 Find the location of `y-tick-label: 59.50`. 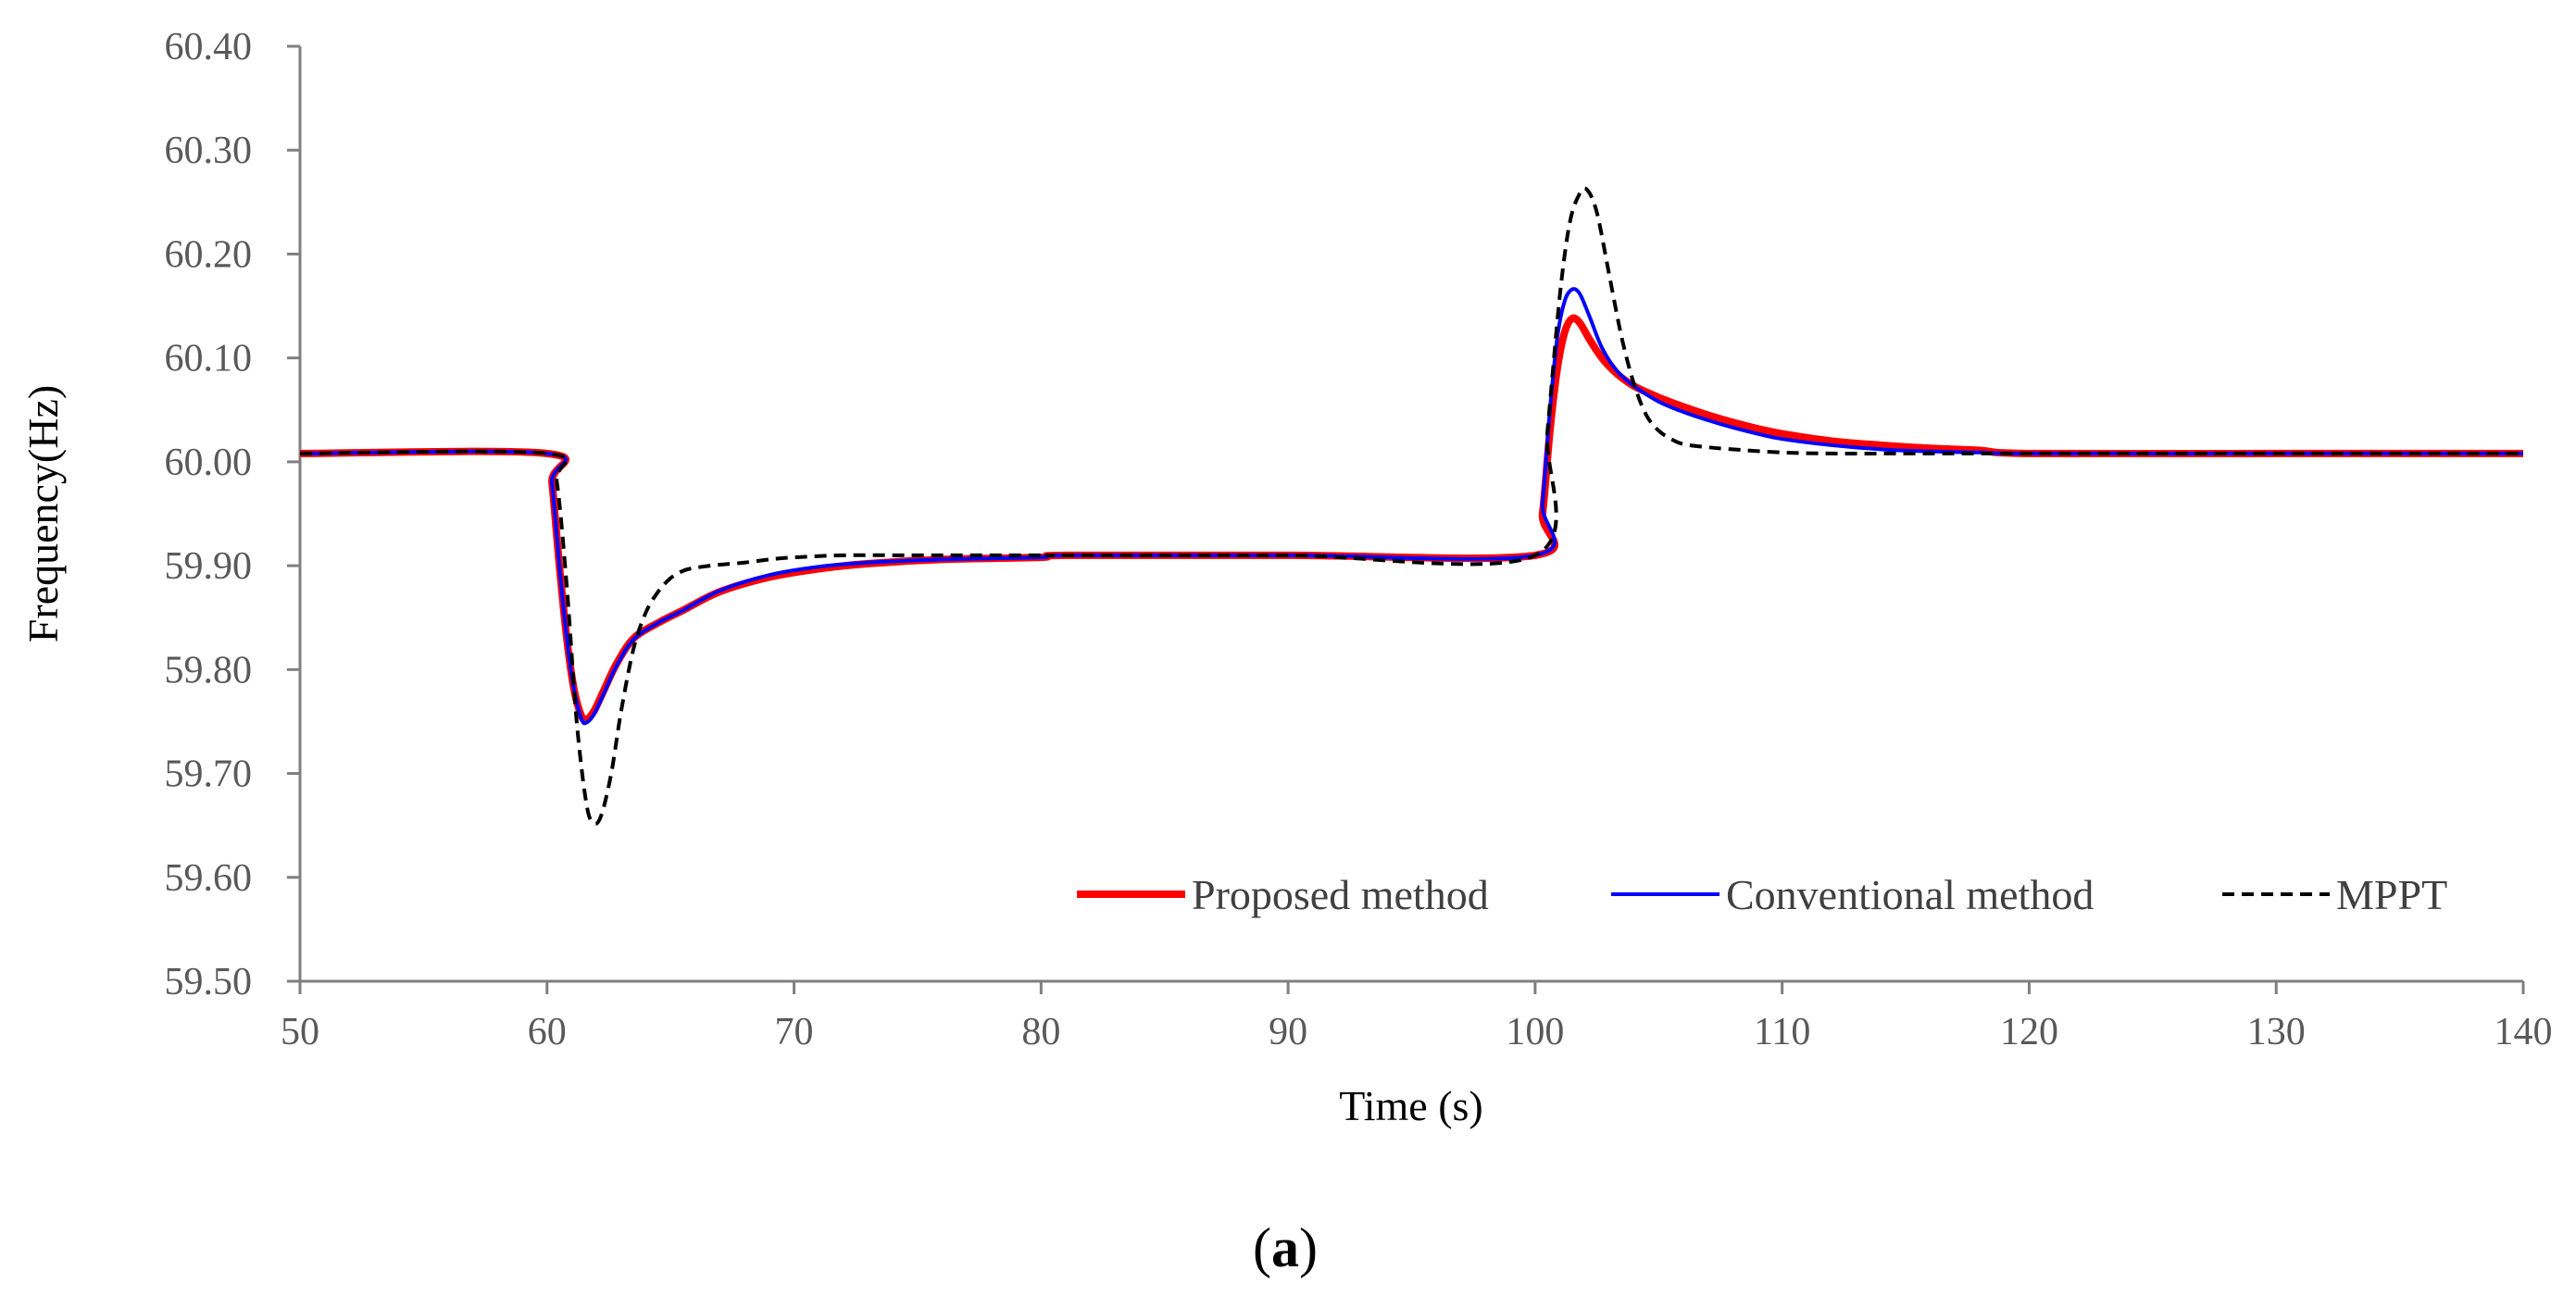

y-tick-label: 59.50 is located at coordinates (209, 982).